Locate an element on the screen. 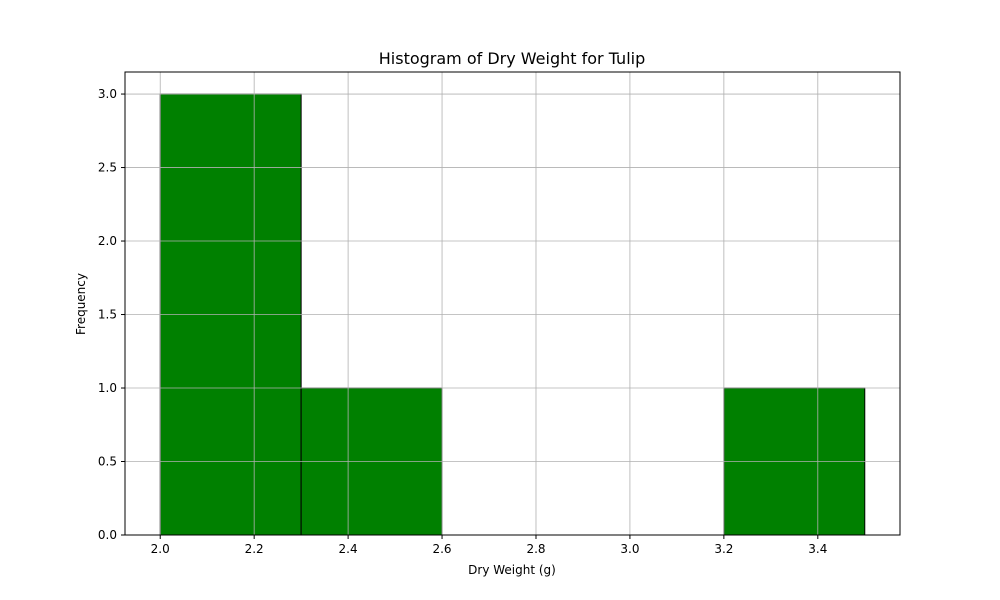 This screenshot has height=600, width=1000. y-tick-label-4: 2.0 is located at coordinates (107, 241).